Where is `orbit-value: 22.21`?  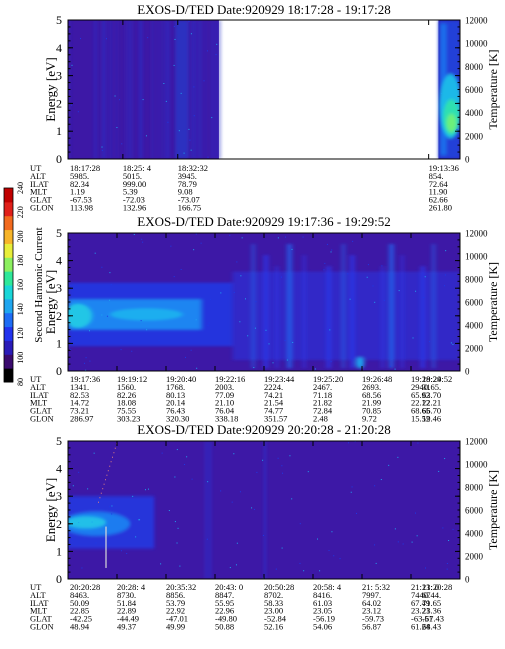
orbit-value: 22.21 is located at coordinates (431, 403).